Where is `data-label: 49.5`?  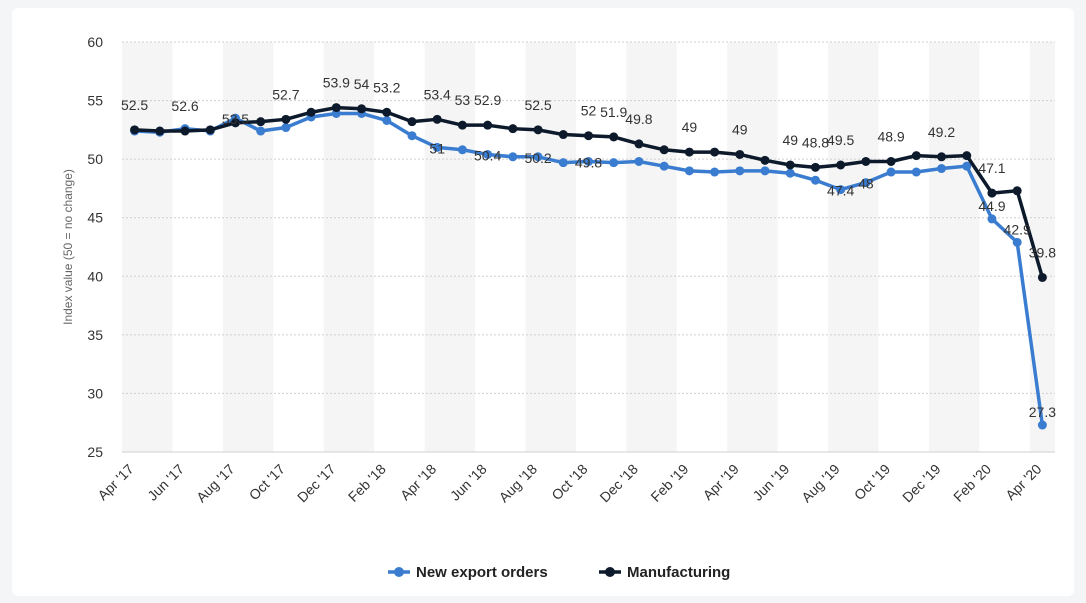
data-label: 49.5 is located at coordinates (840, 140).